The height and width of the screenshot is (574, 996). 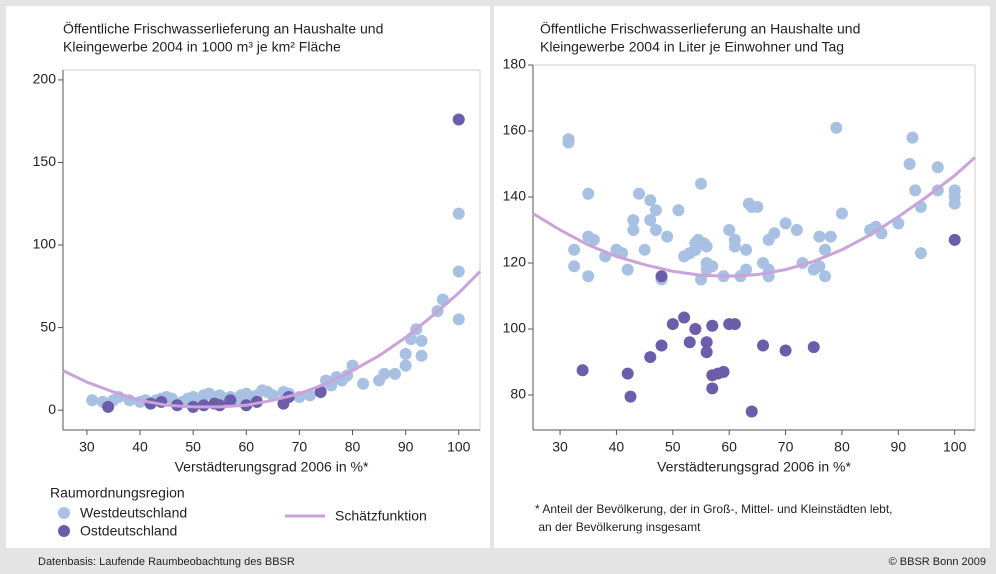 I want to click on y-tick-label: 0, so click(x=52, y=409).